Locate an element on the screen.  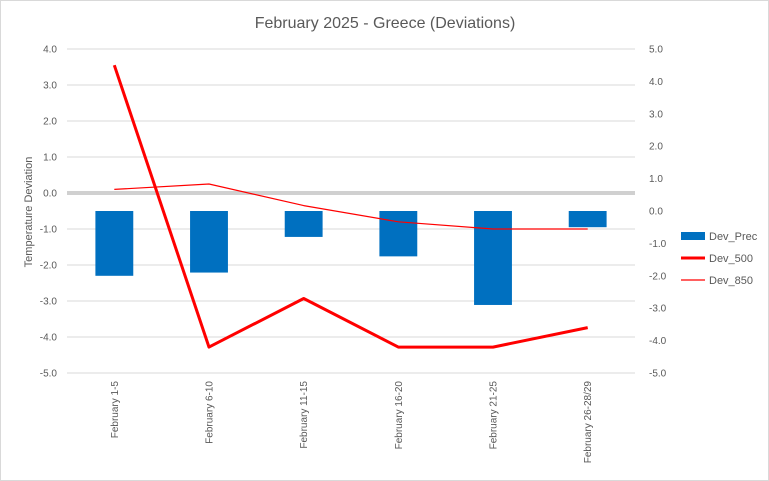
y-tick-label: 3.0 is located at coordinates (50, 86).